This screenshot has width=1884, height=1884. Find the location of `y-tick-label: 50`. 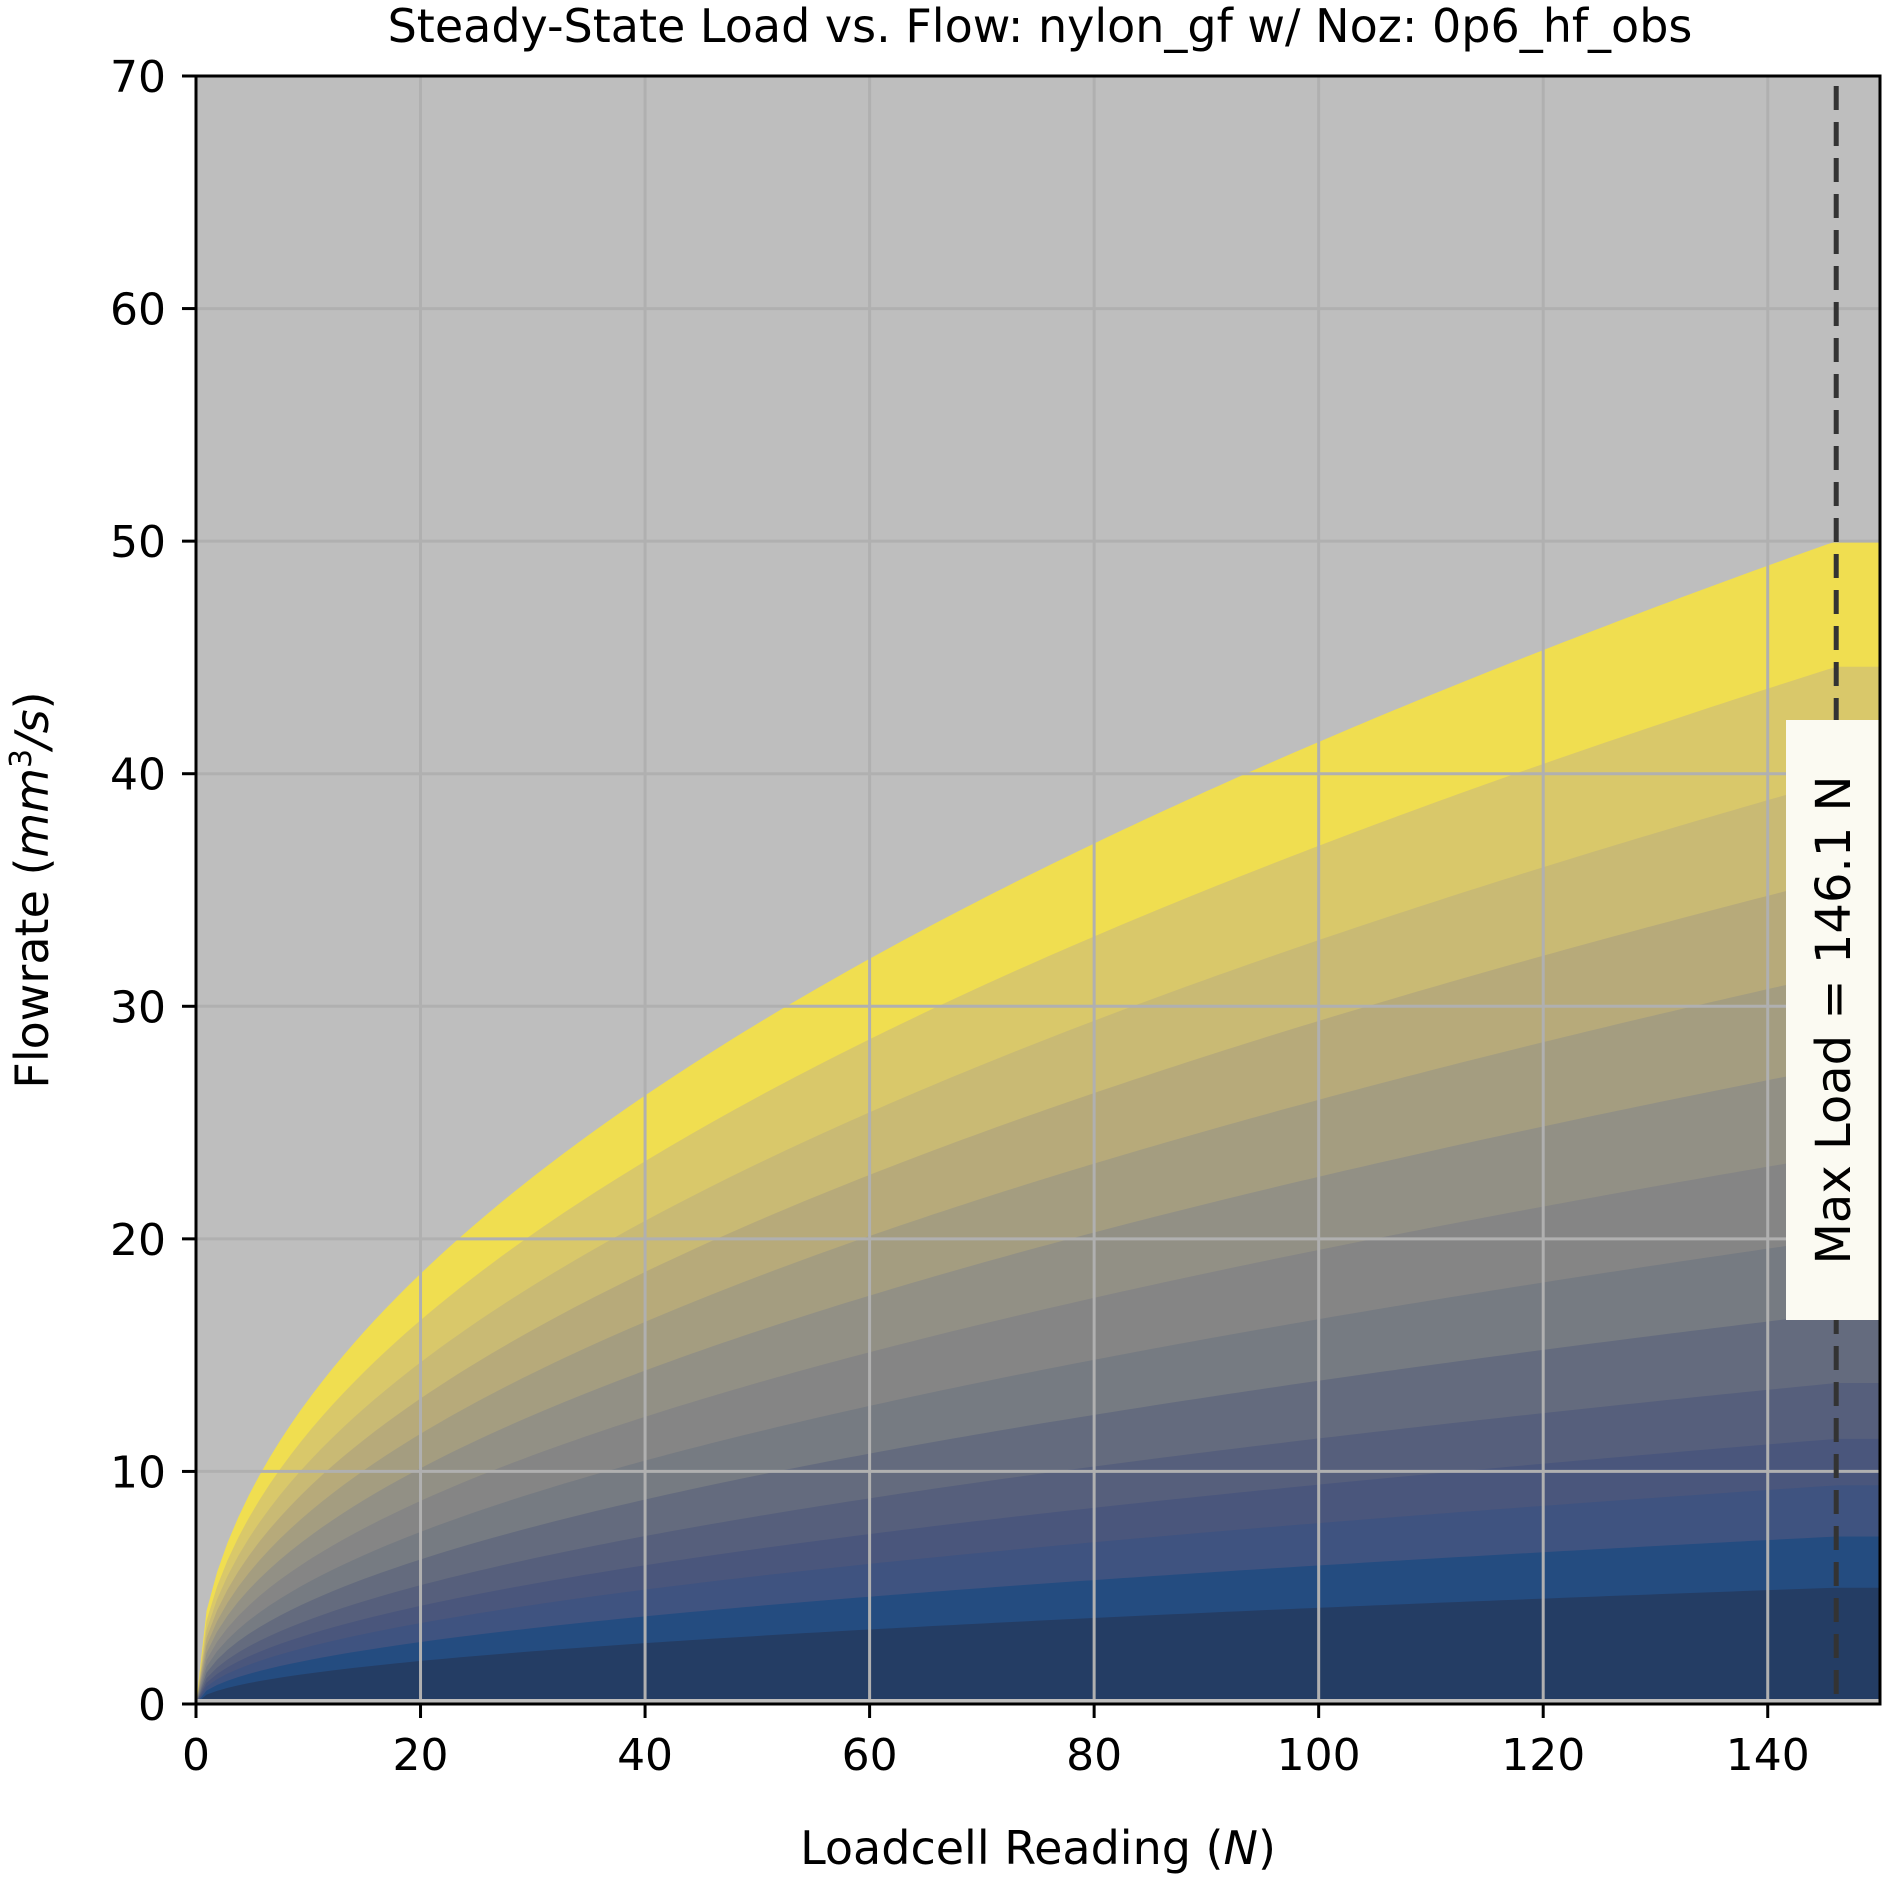

y-tick-label: 50 is located at coordinates (138, 542).